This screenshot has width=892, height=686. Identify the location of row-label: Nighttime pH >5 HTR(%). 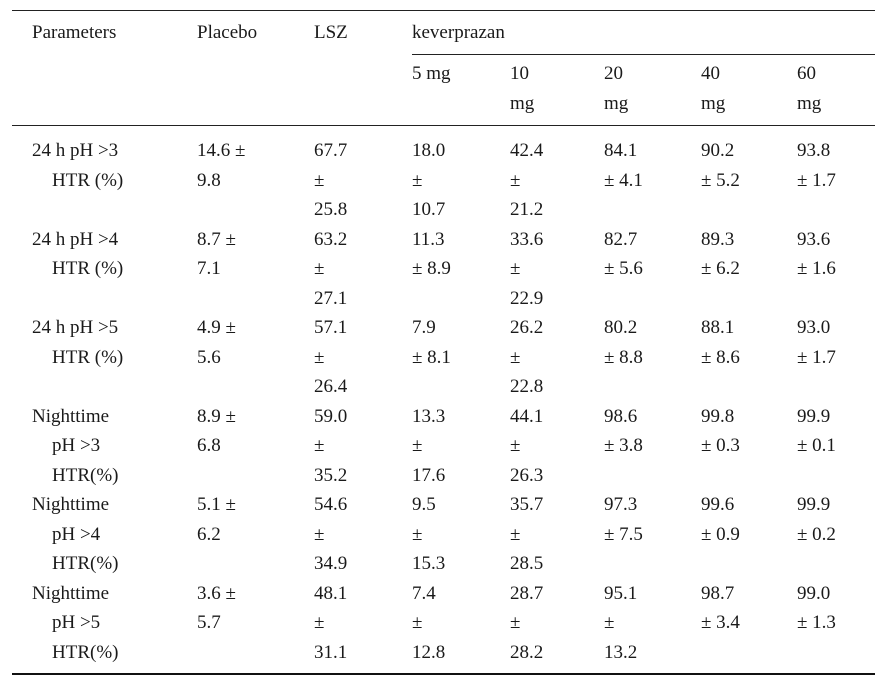
(104, 626).